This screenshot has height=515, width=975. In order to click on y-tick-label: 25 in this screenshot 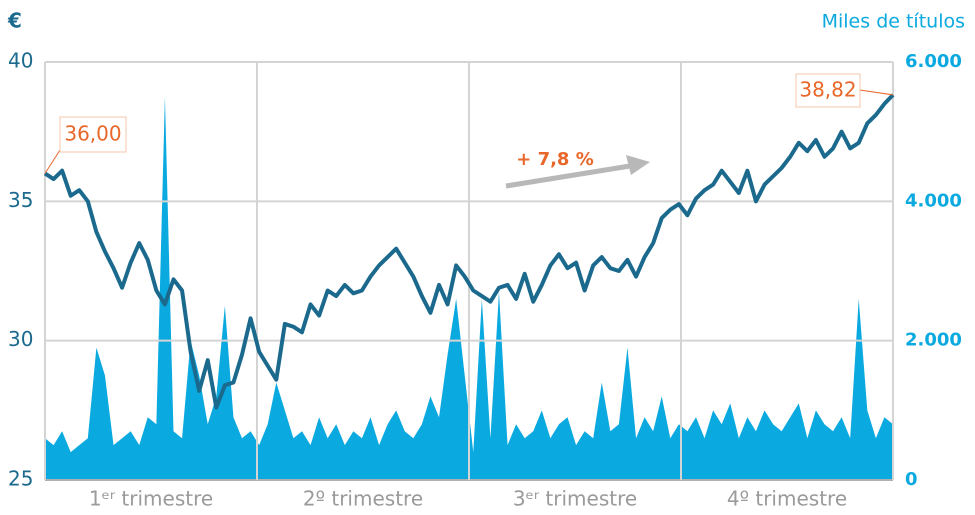, I will do `click(20, 479)`.